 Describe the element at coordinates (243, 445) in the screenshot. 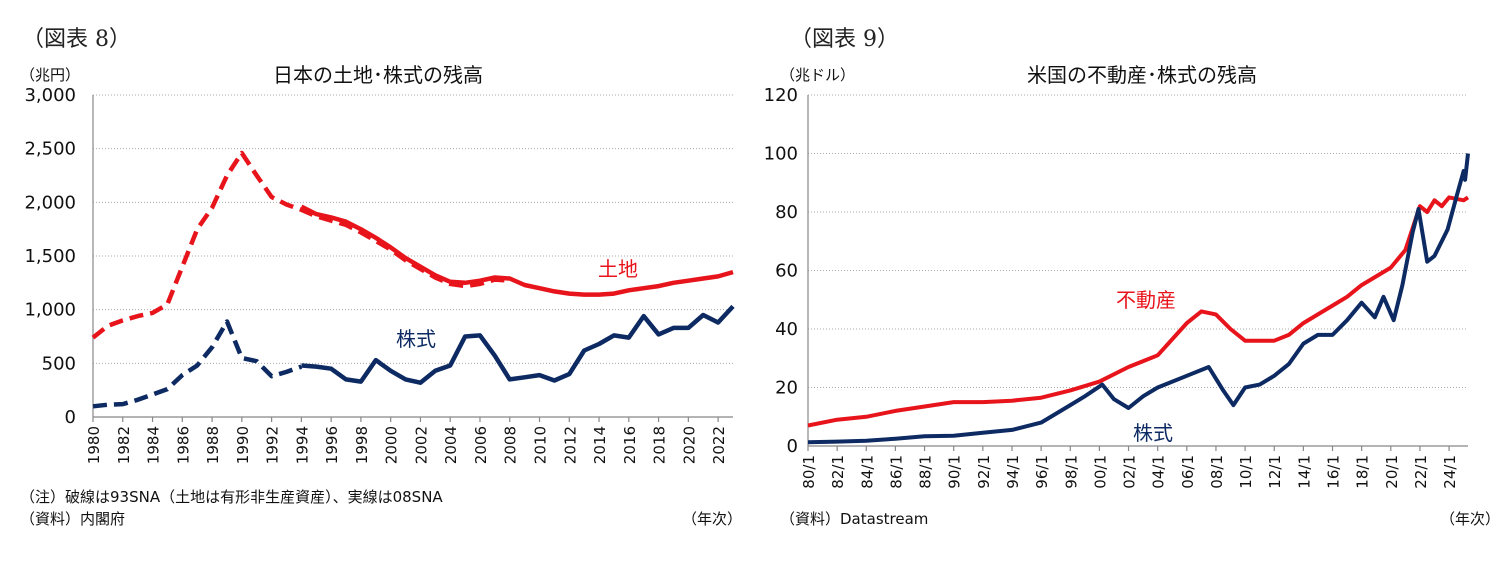

I see `x-tick-label: 1990` at that location.